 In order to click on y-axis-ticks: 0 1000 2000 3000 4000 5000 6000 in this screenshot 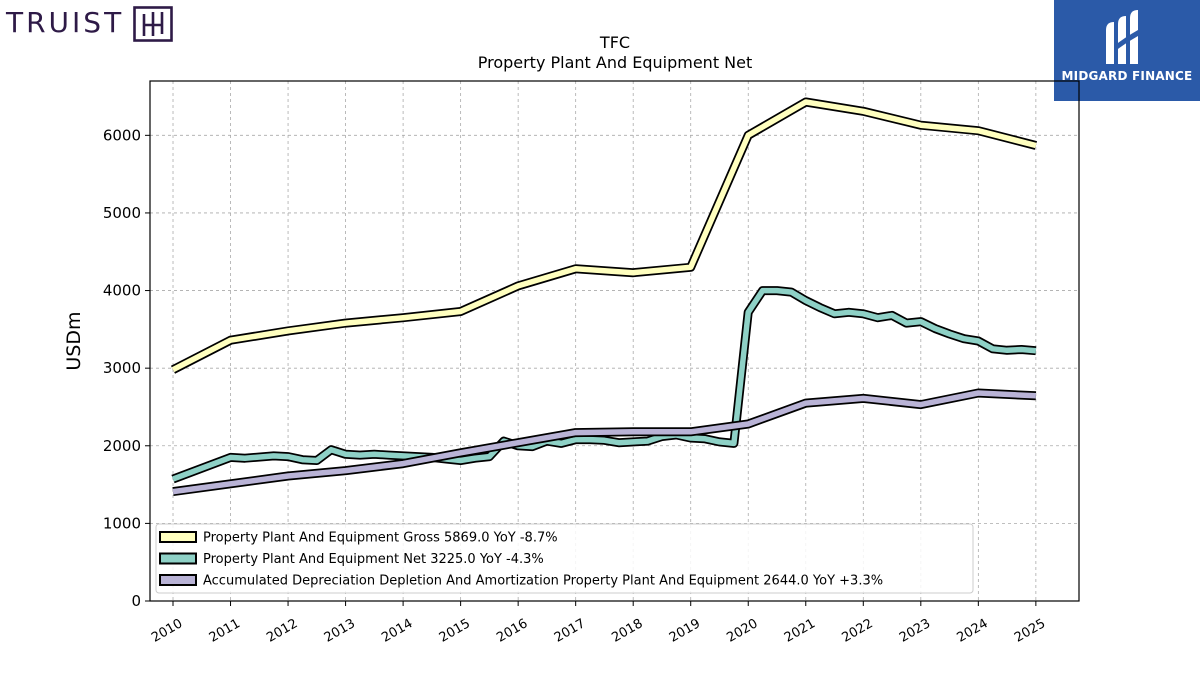, I will do `click(126, 368)`.